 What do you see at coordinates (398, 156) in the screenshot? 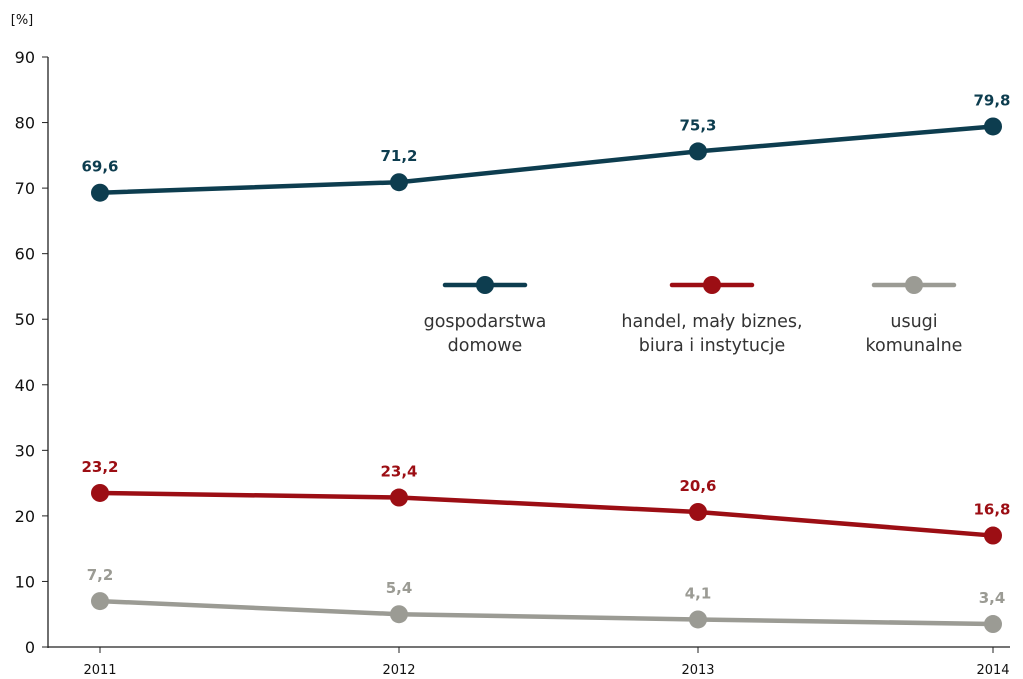
I see `data-label: 71,2` at bounding box center [398, 156].